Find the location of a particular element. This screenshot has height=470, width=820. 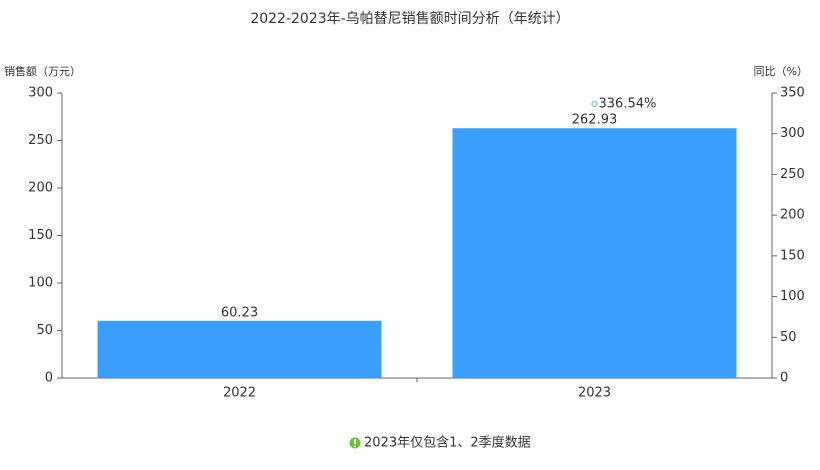

y-tick-label: 100 is located at coordinates (40, 283).